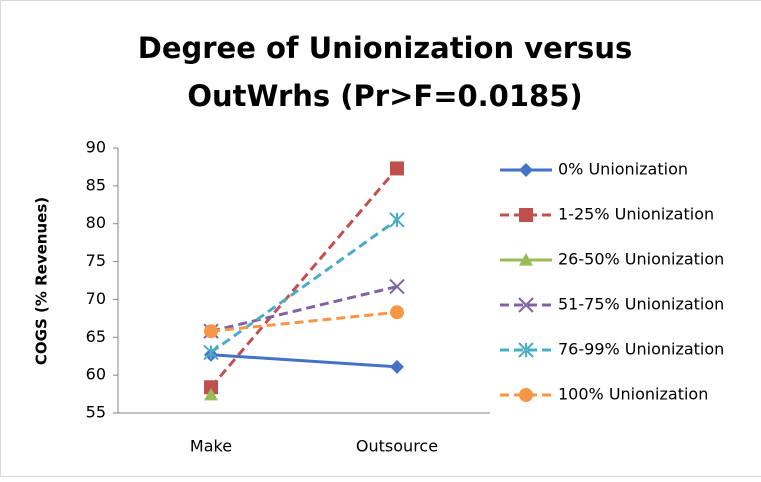 This screenshot has width=761, height=482. I want to click on legend-label: 26-50% Unionization, so click(641, 259).